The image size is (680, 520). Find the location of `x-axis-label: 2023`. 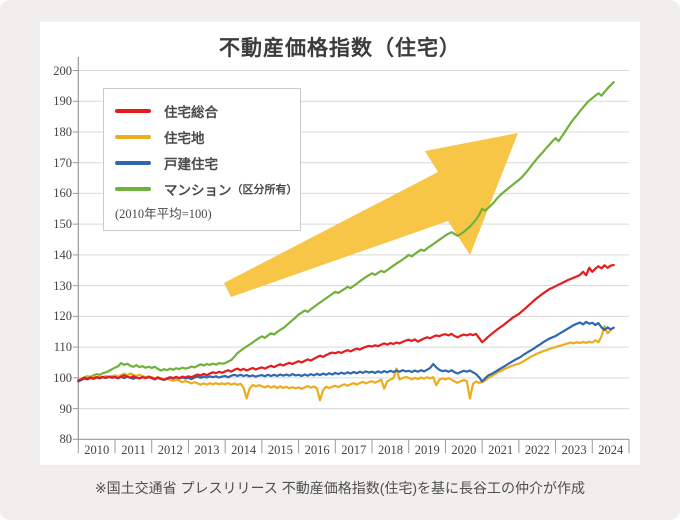

x-axis-label: 2023 is located at coordinates (574, 450).